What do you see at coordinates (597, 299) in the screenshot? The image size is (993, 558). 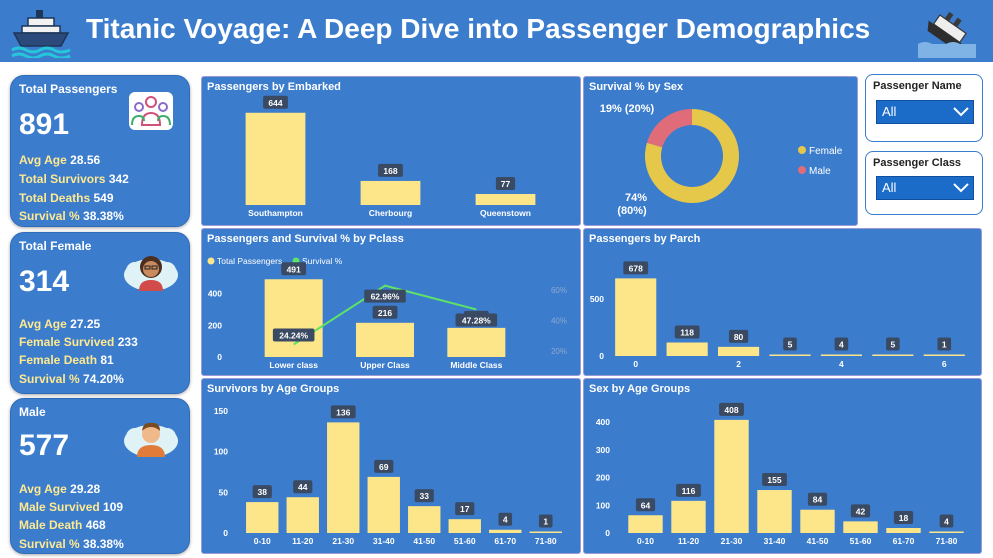 I see `y-tick-label: 500` at bounding box center [597, 299].